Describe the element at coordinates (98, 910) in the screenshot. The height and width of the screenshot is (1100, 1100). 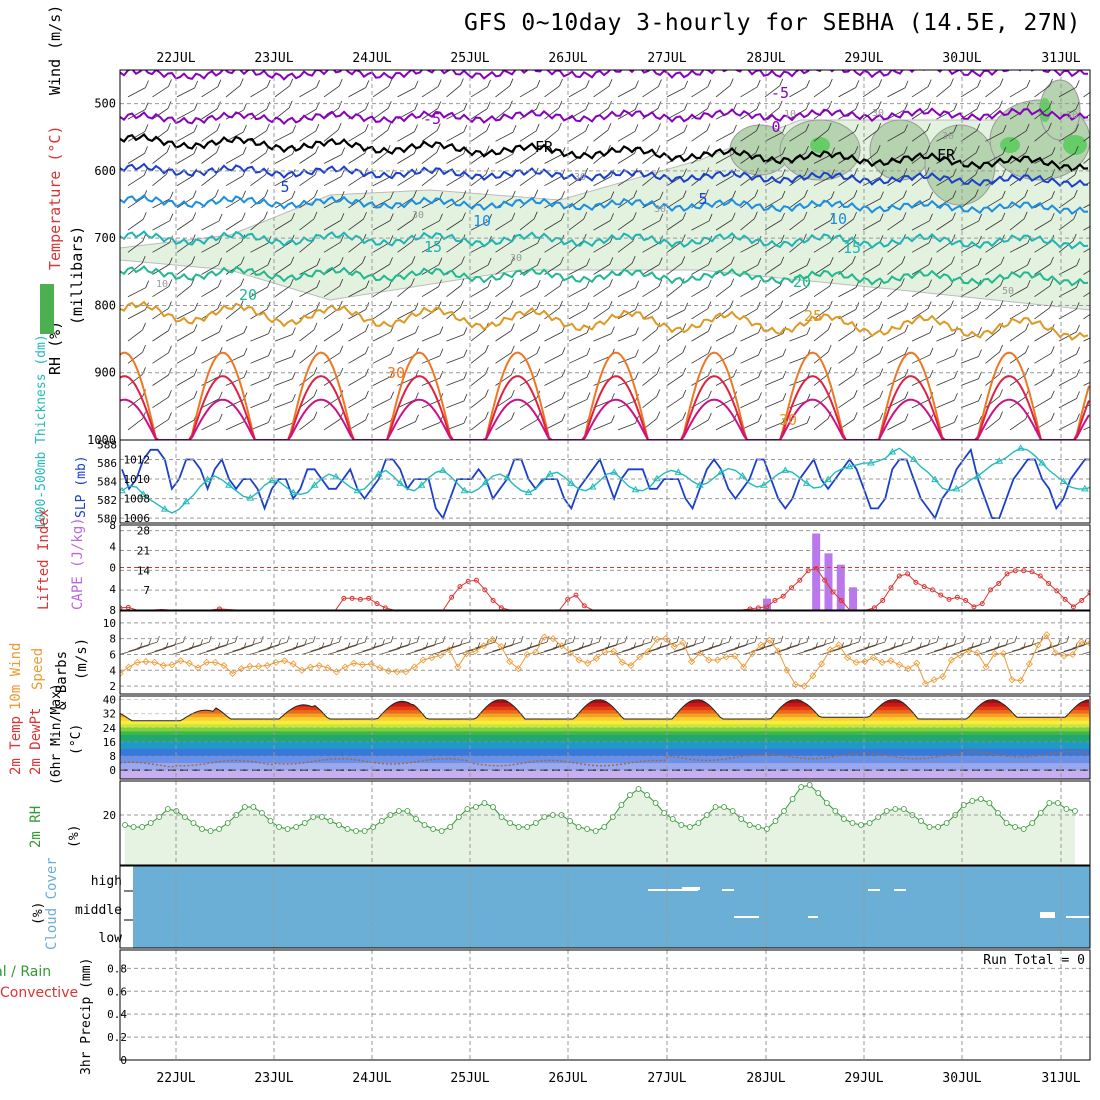
I see `cloud-level-label: middle` at that location.